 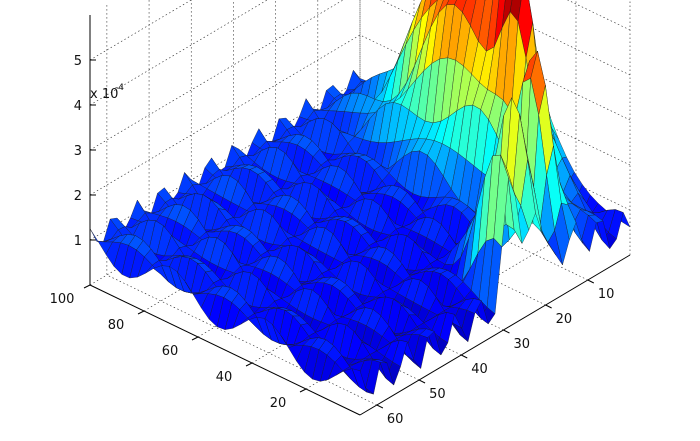 I want to click on z-tick-label: 3, so click(x=78, y=151).